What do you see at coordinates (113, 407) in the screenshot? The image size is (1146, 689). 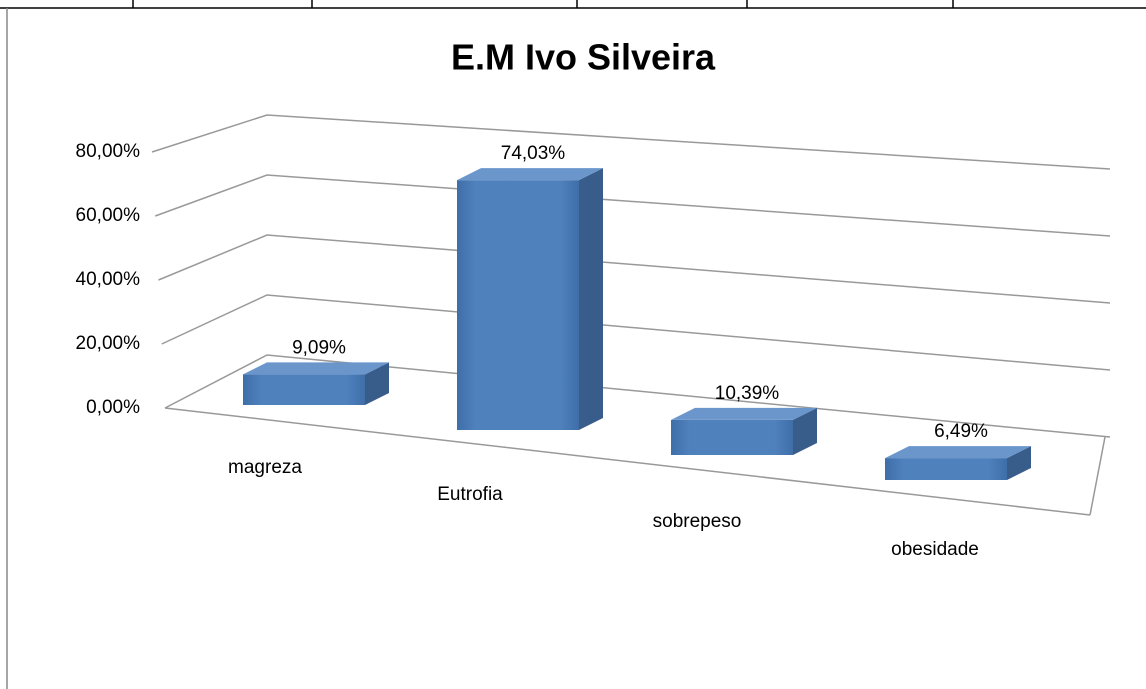 I see `y-tick-label: 0,00%` at bounding box center [113, 407].